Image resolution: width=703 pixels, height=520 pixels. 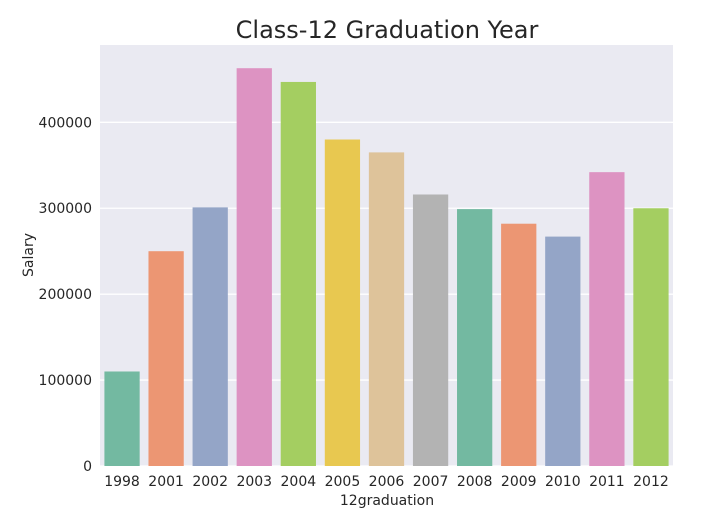 I want to click on x-tick-label: 2006, so click(x=387, y=482).